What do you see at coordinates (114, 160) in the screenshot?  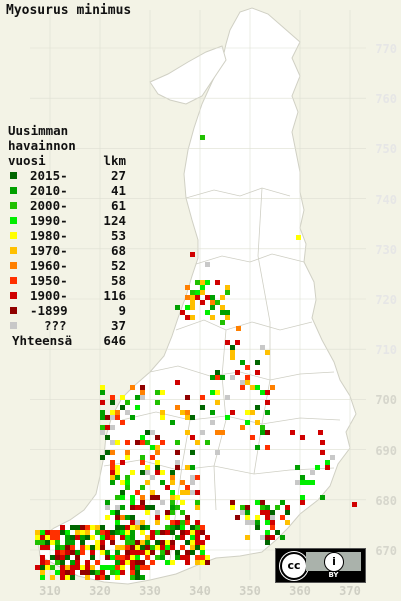 I see `legend-col-count: lkm` at bounding box center [114, 160].